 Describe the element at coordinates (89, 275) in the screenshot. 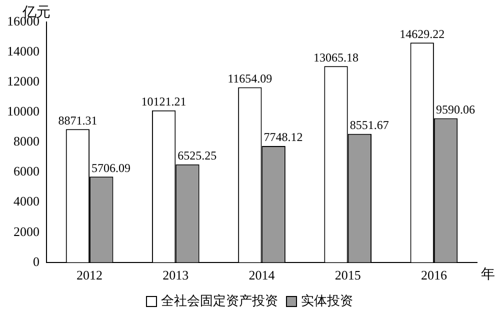

I see `x-tick-label: 2012` at that location.